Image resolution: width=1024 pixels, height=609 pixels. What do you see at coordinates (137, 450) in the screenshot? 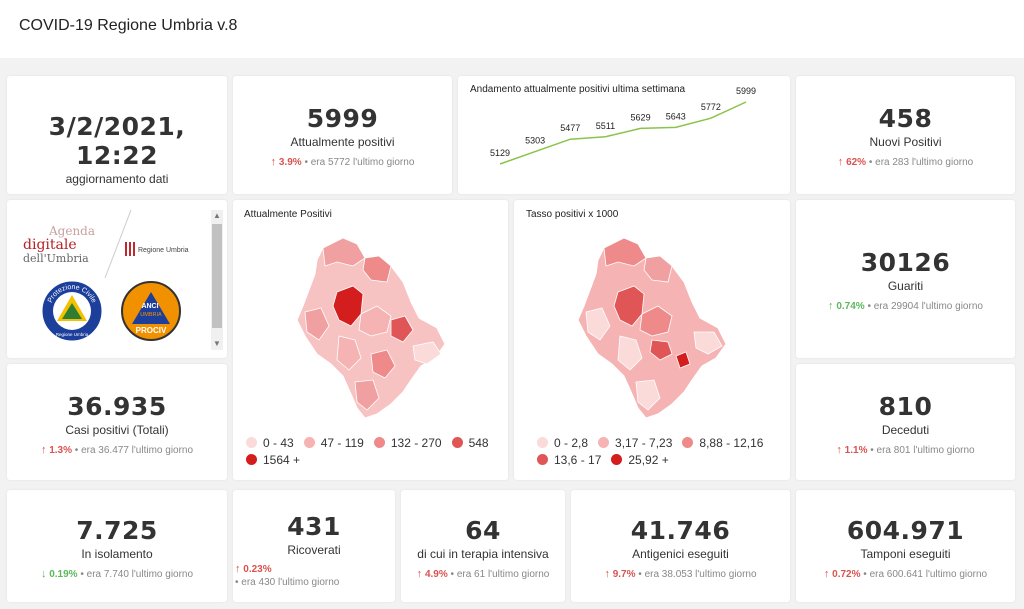
I see `casi-prev: era 36.477 l'ultimo giorno` at bounding box center [137, 450].